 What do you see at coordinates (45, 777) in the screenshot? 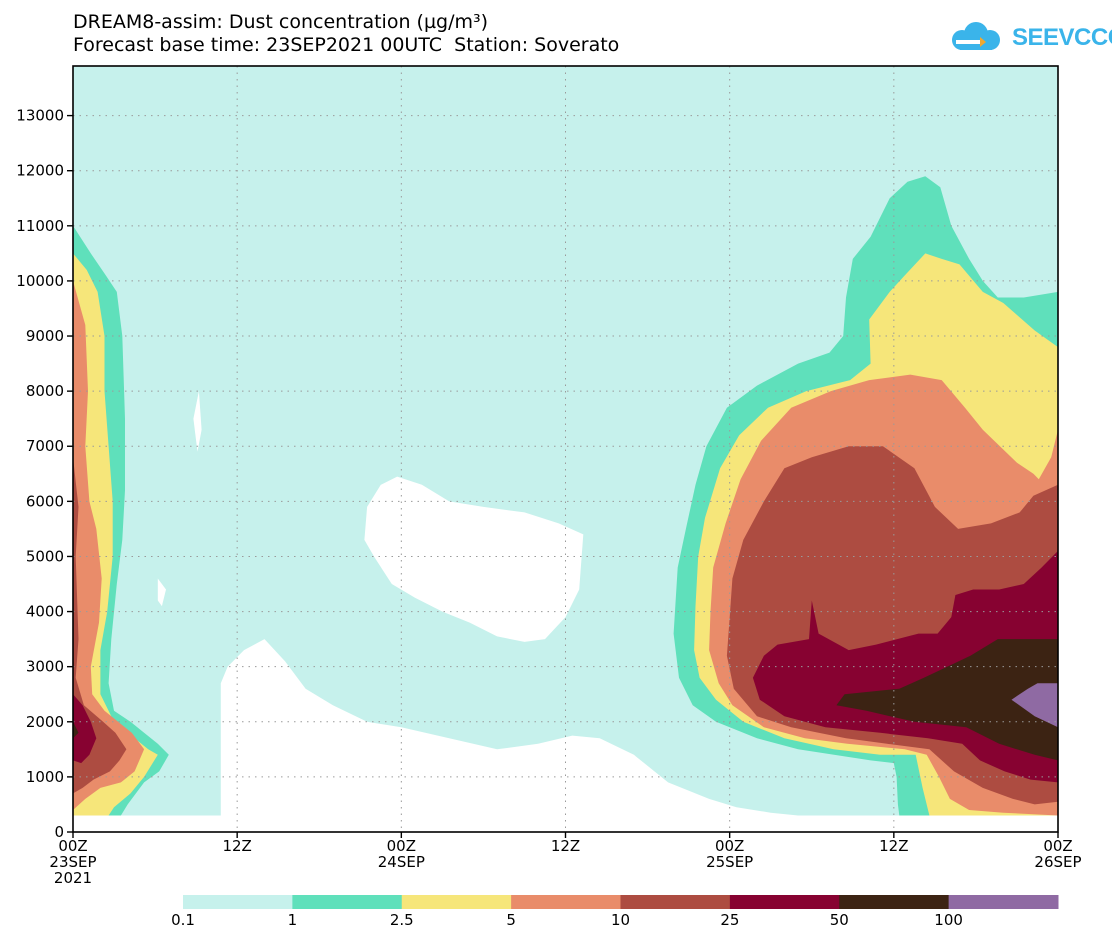
I see `y-tick-label: 1000` at bounding box center [45, 777].